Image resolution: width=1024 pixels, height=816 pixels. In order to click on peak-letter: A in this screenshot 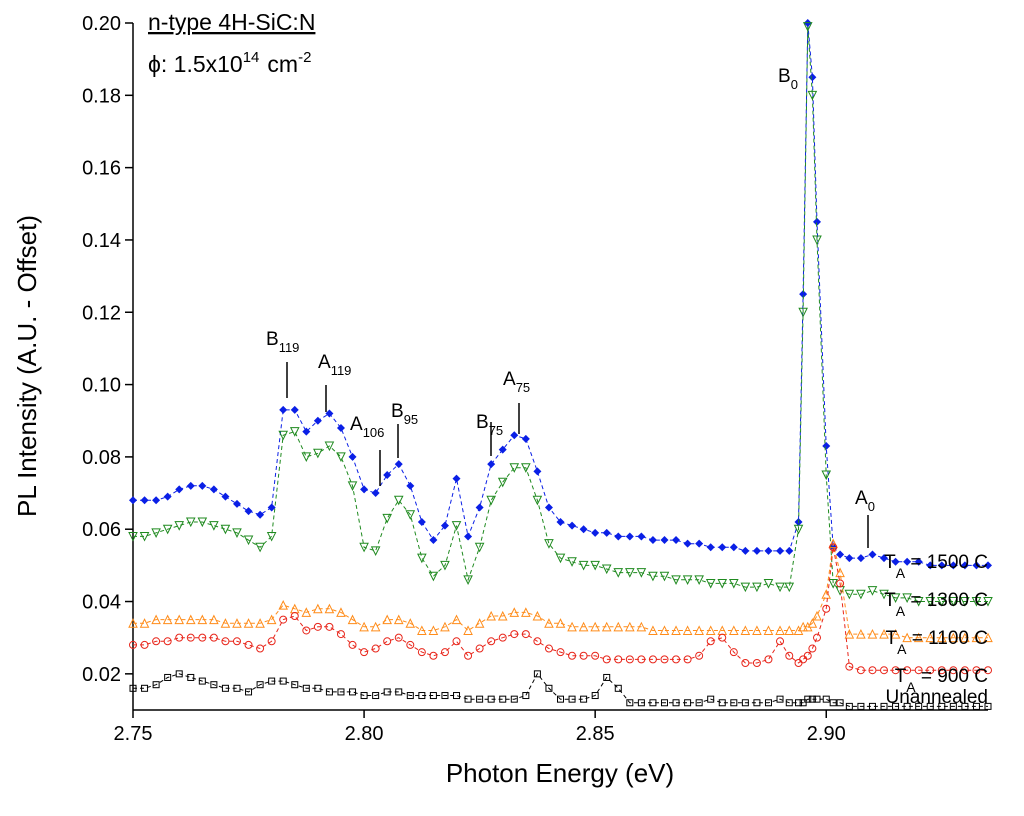, I will do `click(861, 498)`.